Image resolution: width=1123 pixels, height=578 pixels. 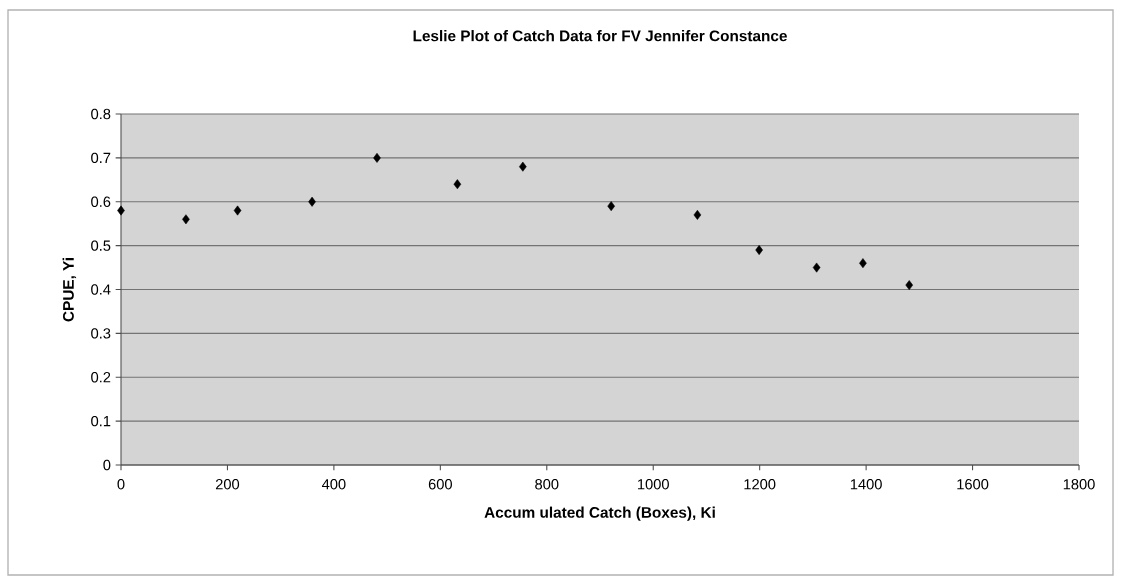 I want to click on chart-title: Leslie Plot of Catch Data for FV Jennifer Constance, so click(x=600, y=36).